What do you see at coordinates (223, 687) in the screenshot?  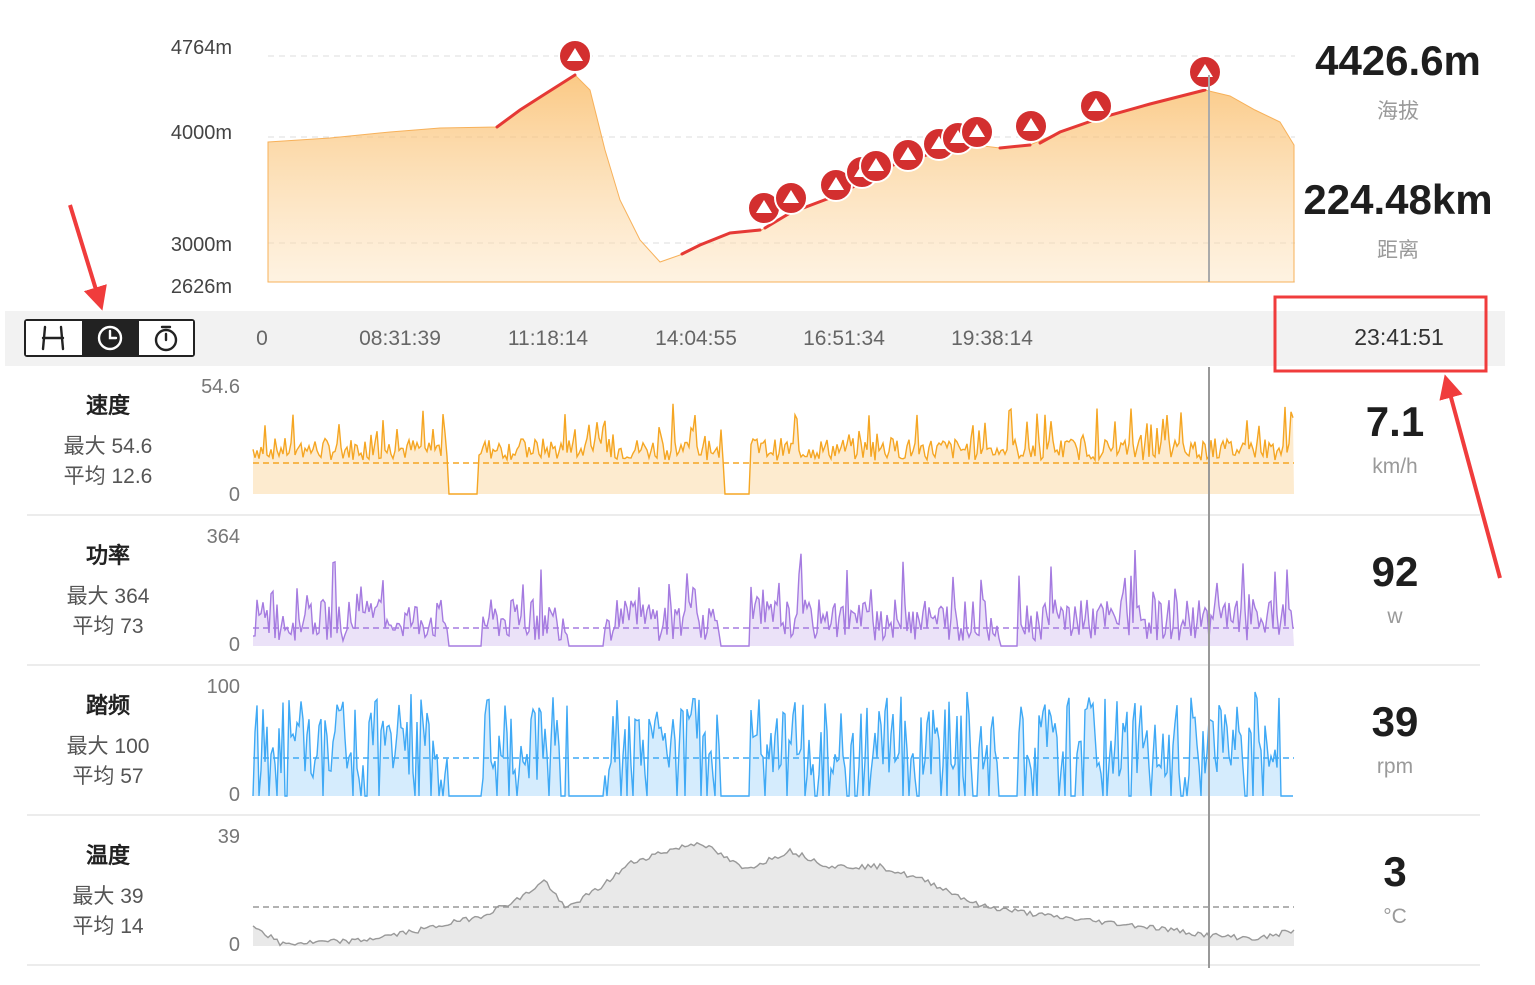 I see `metric-y-max: 100` at bounding box center [223, 687].